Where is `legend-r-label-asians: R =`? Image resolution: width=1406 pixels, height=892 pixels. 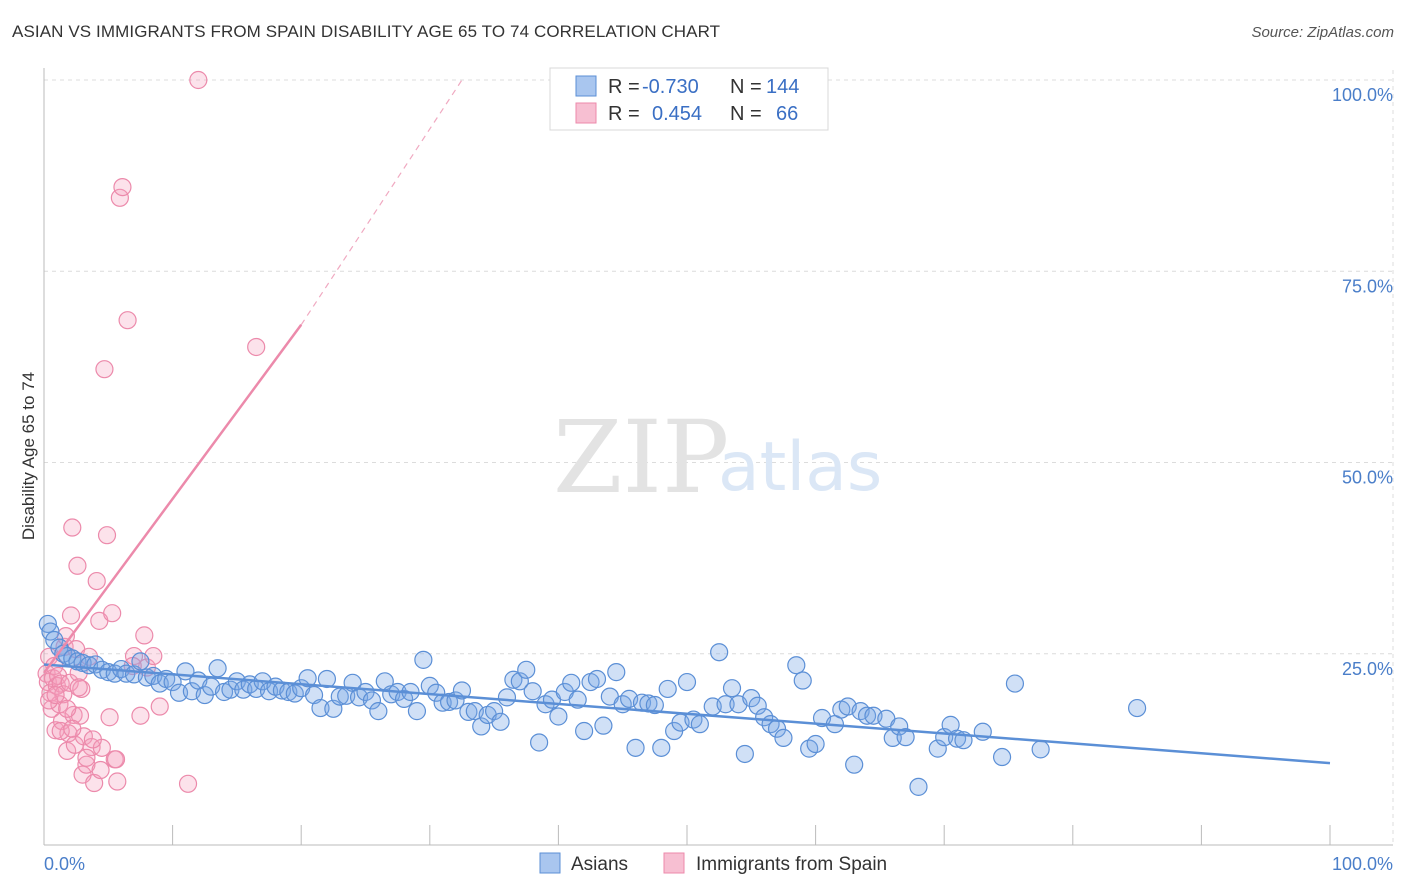 legend-r-label-asians: R = is located at coordinates (624, 87).